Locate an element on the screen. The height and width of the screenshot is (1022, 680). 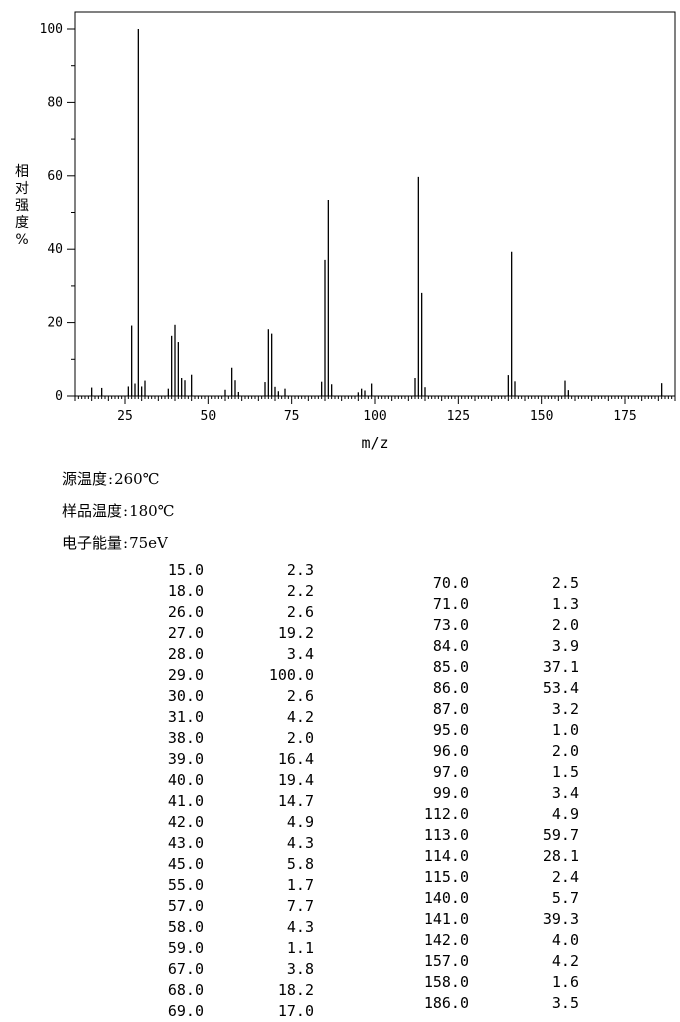
peak-mz: 68.0 is located at coordinates (185, 990).